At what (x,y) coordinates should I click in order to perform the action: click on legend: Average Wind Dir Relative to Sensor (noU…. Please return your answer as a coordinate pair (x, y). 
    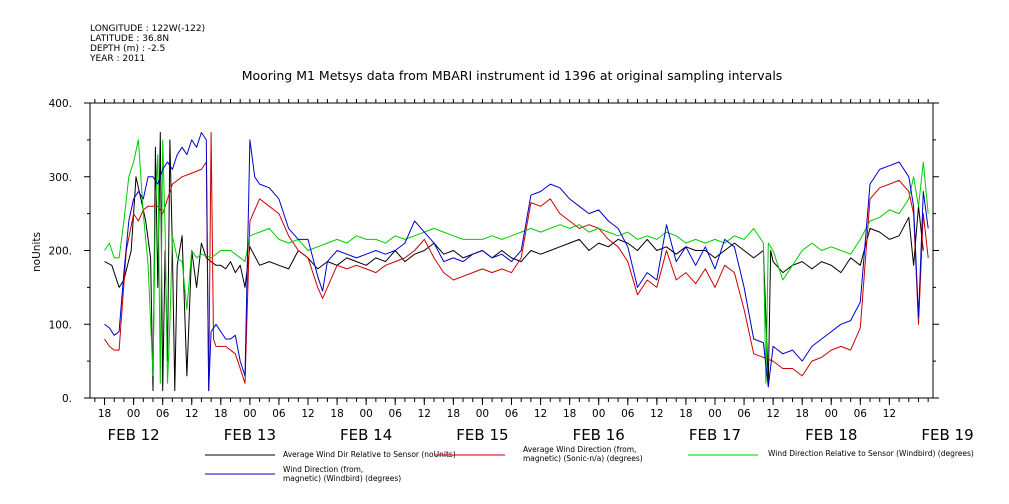
    Looking at the image, I should click on (589, 464).